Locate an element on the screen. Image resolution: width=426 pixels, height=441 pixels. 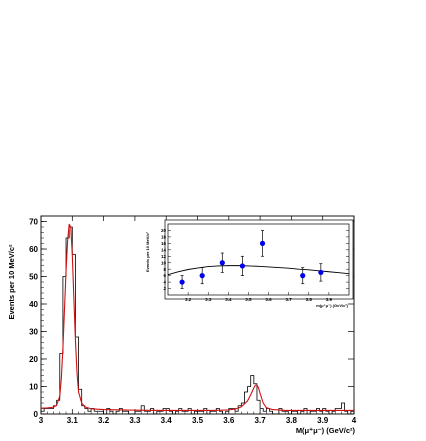
main-y-tick-label: 0 is located at coordinates (36, 414).